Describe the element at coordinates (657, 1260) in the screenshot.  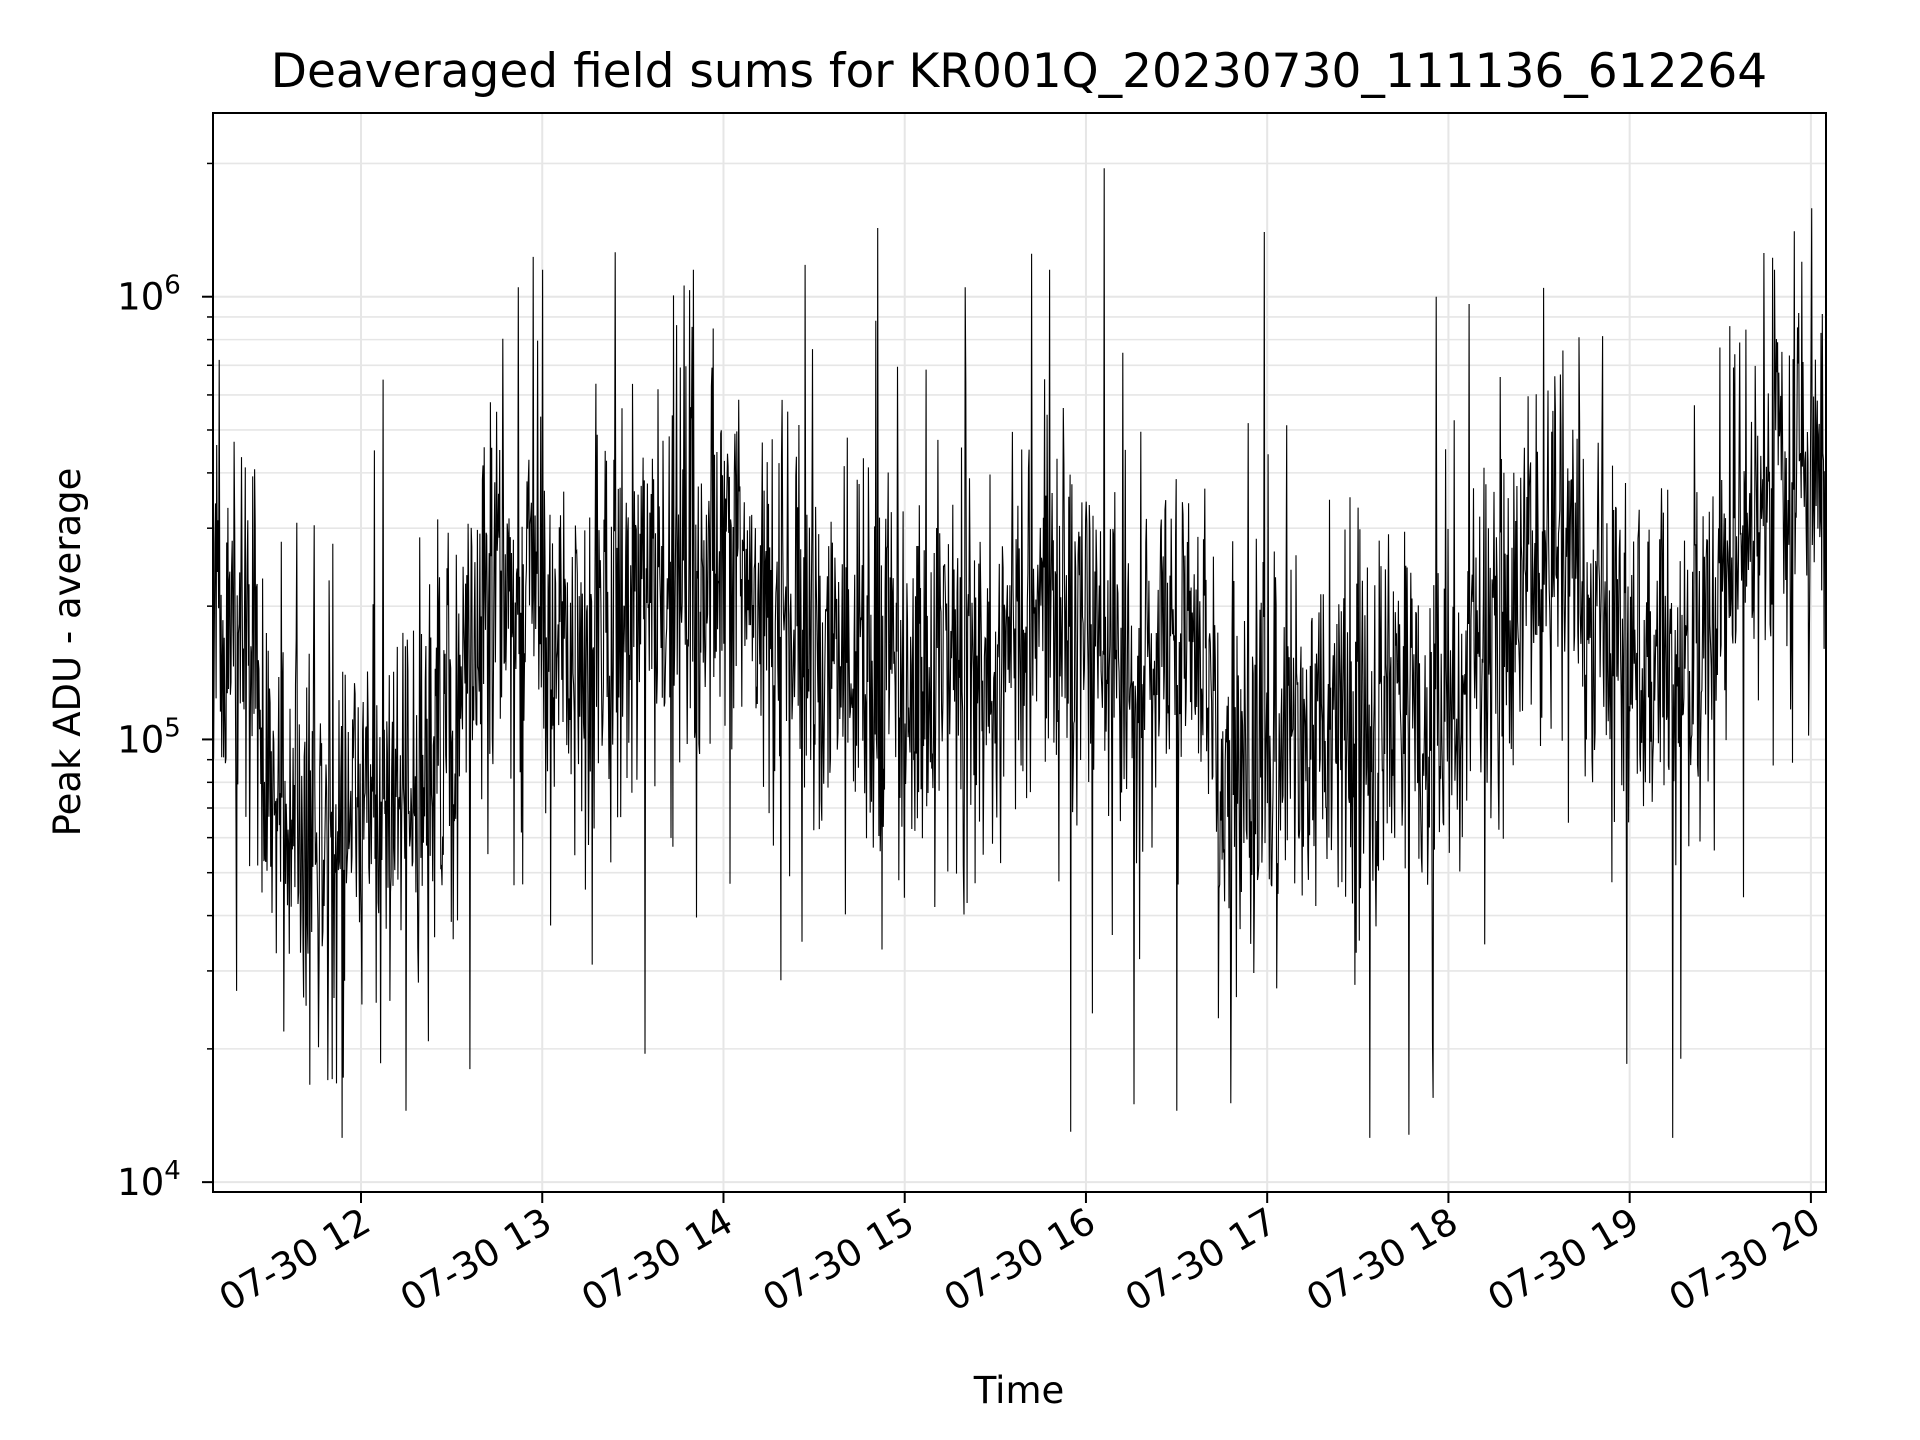
I see `x-tick-label: 07-30 14` at that location.